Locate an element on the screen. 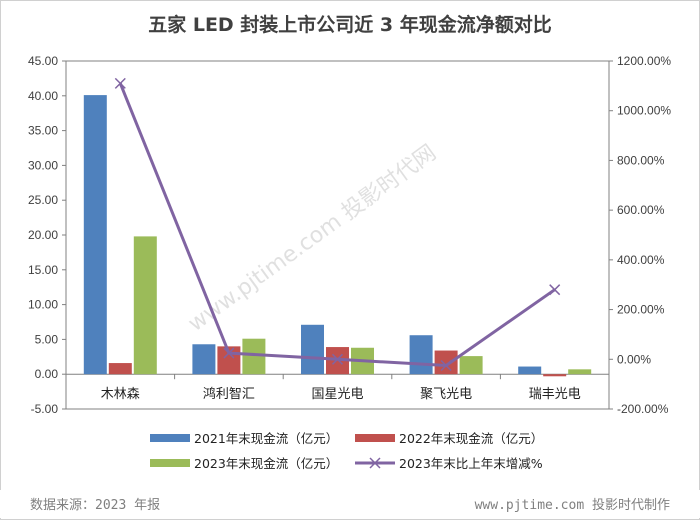 This screenshot has height=520, width=700. right-tick-label: -200.00% is located at coordinates (643, 409).